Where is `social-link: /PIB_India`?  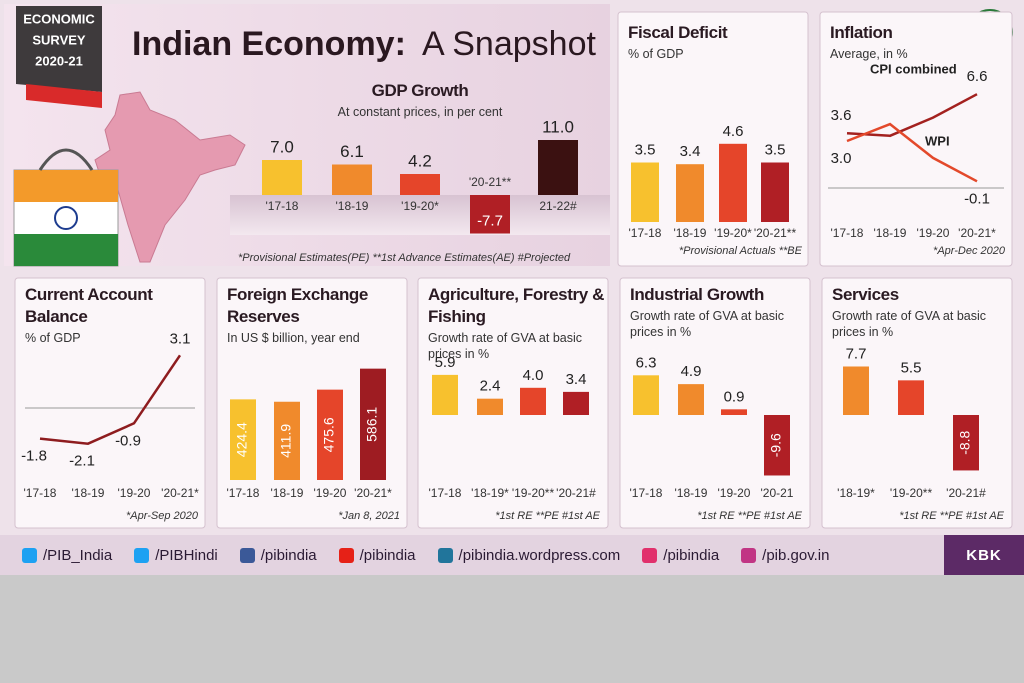 social-link: /PIB_India is located at coordinates (67, 555).